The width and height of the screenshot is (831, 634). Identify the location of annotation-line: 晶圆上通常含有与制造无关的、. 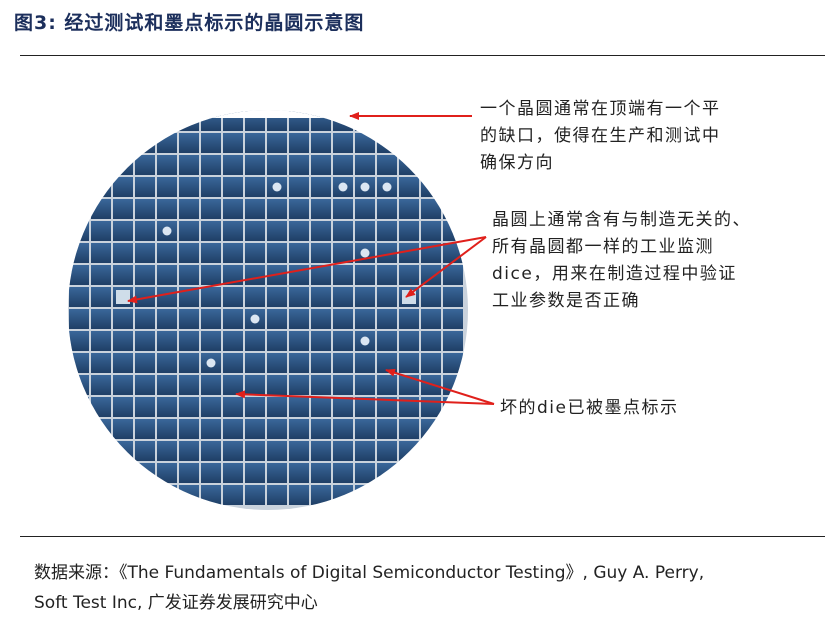
(621, 220).